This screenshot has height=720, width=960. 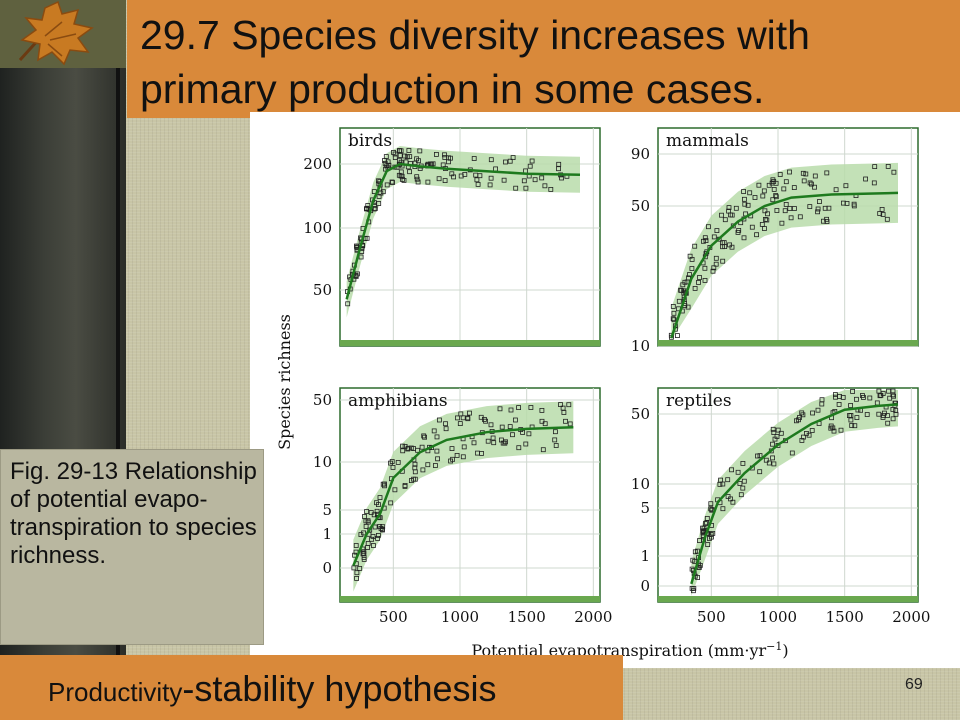 I want to click on footer-text: Productivity-stability hypothesis, so click(x=272, y=689).